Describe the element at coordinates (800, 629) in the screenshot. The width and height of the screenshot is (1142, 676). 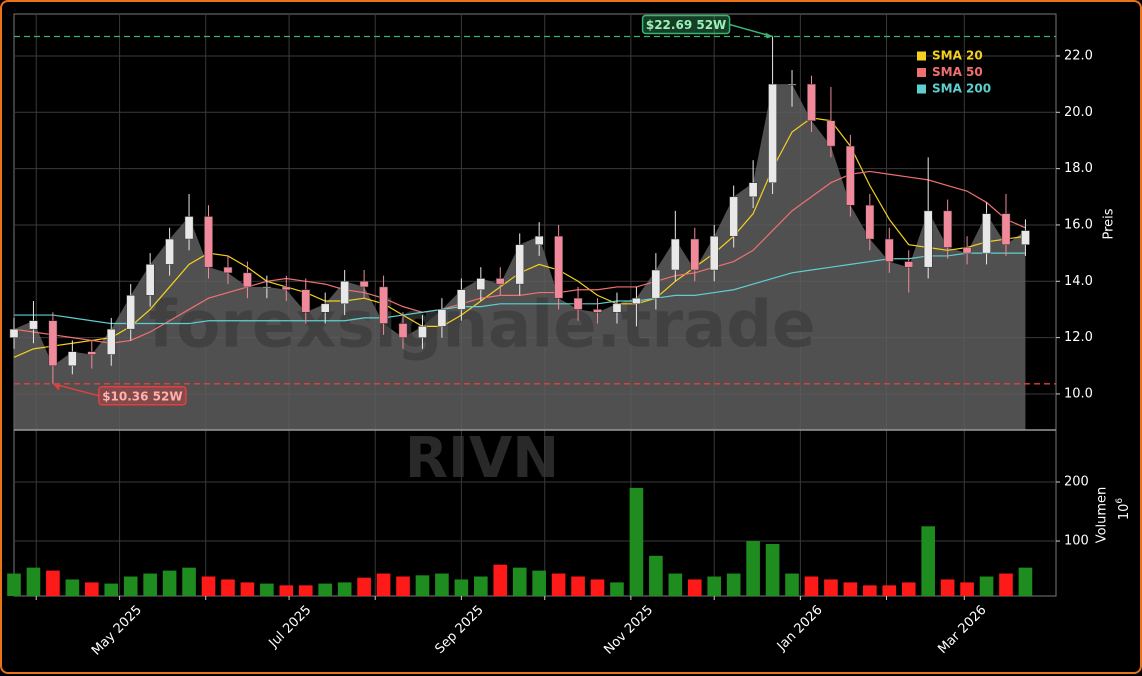
I see `x-tick-label: Jan 2026` at that location.